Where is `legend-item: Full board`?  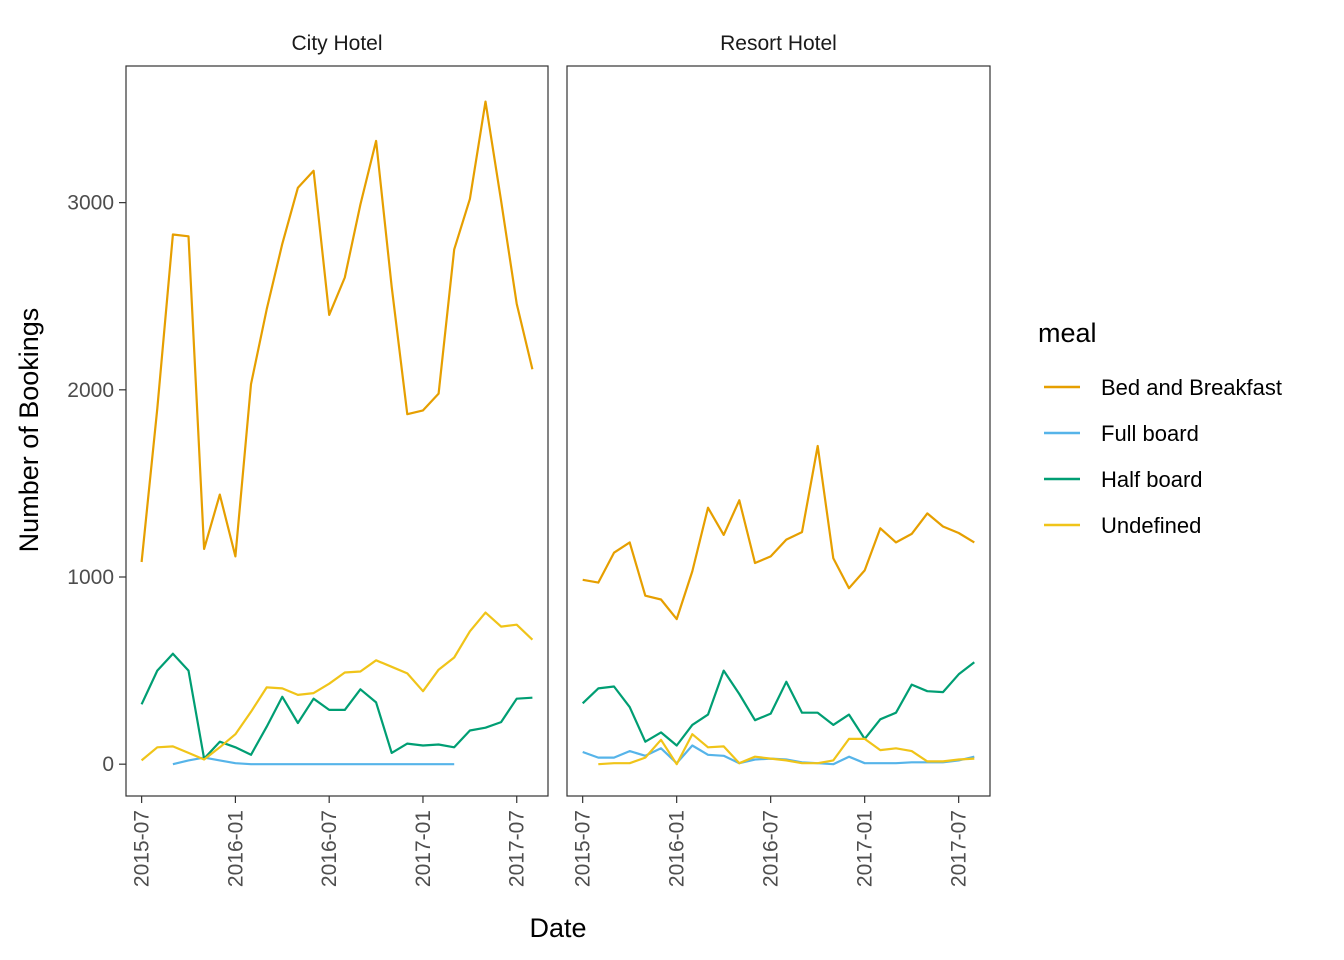
legend-item: Full board is located at coordinates (1121, 433).